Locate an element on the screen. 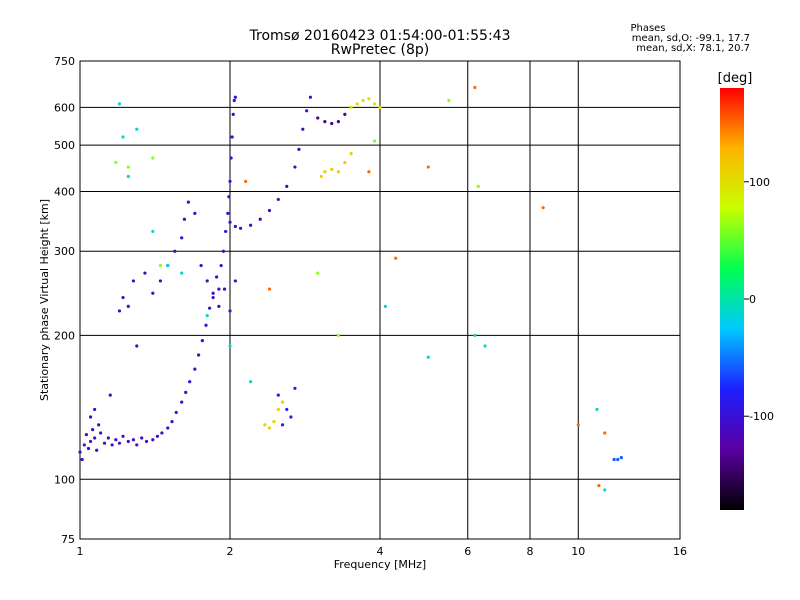  x-tick-label: 16 is located at coordinates (680, 551).